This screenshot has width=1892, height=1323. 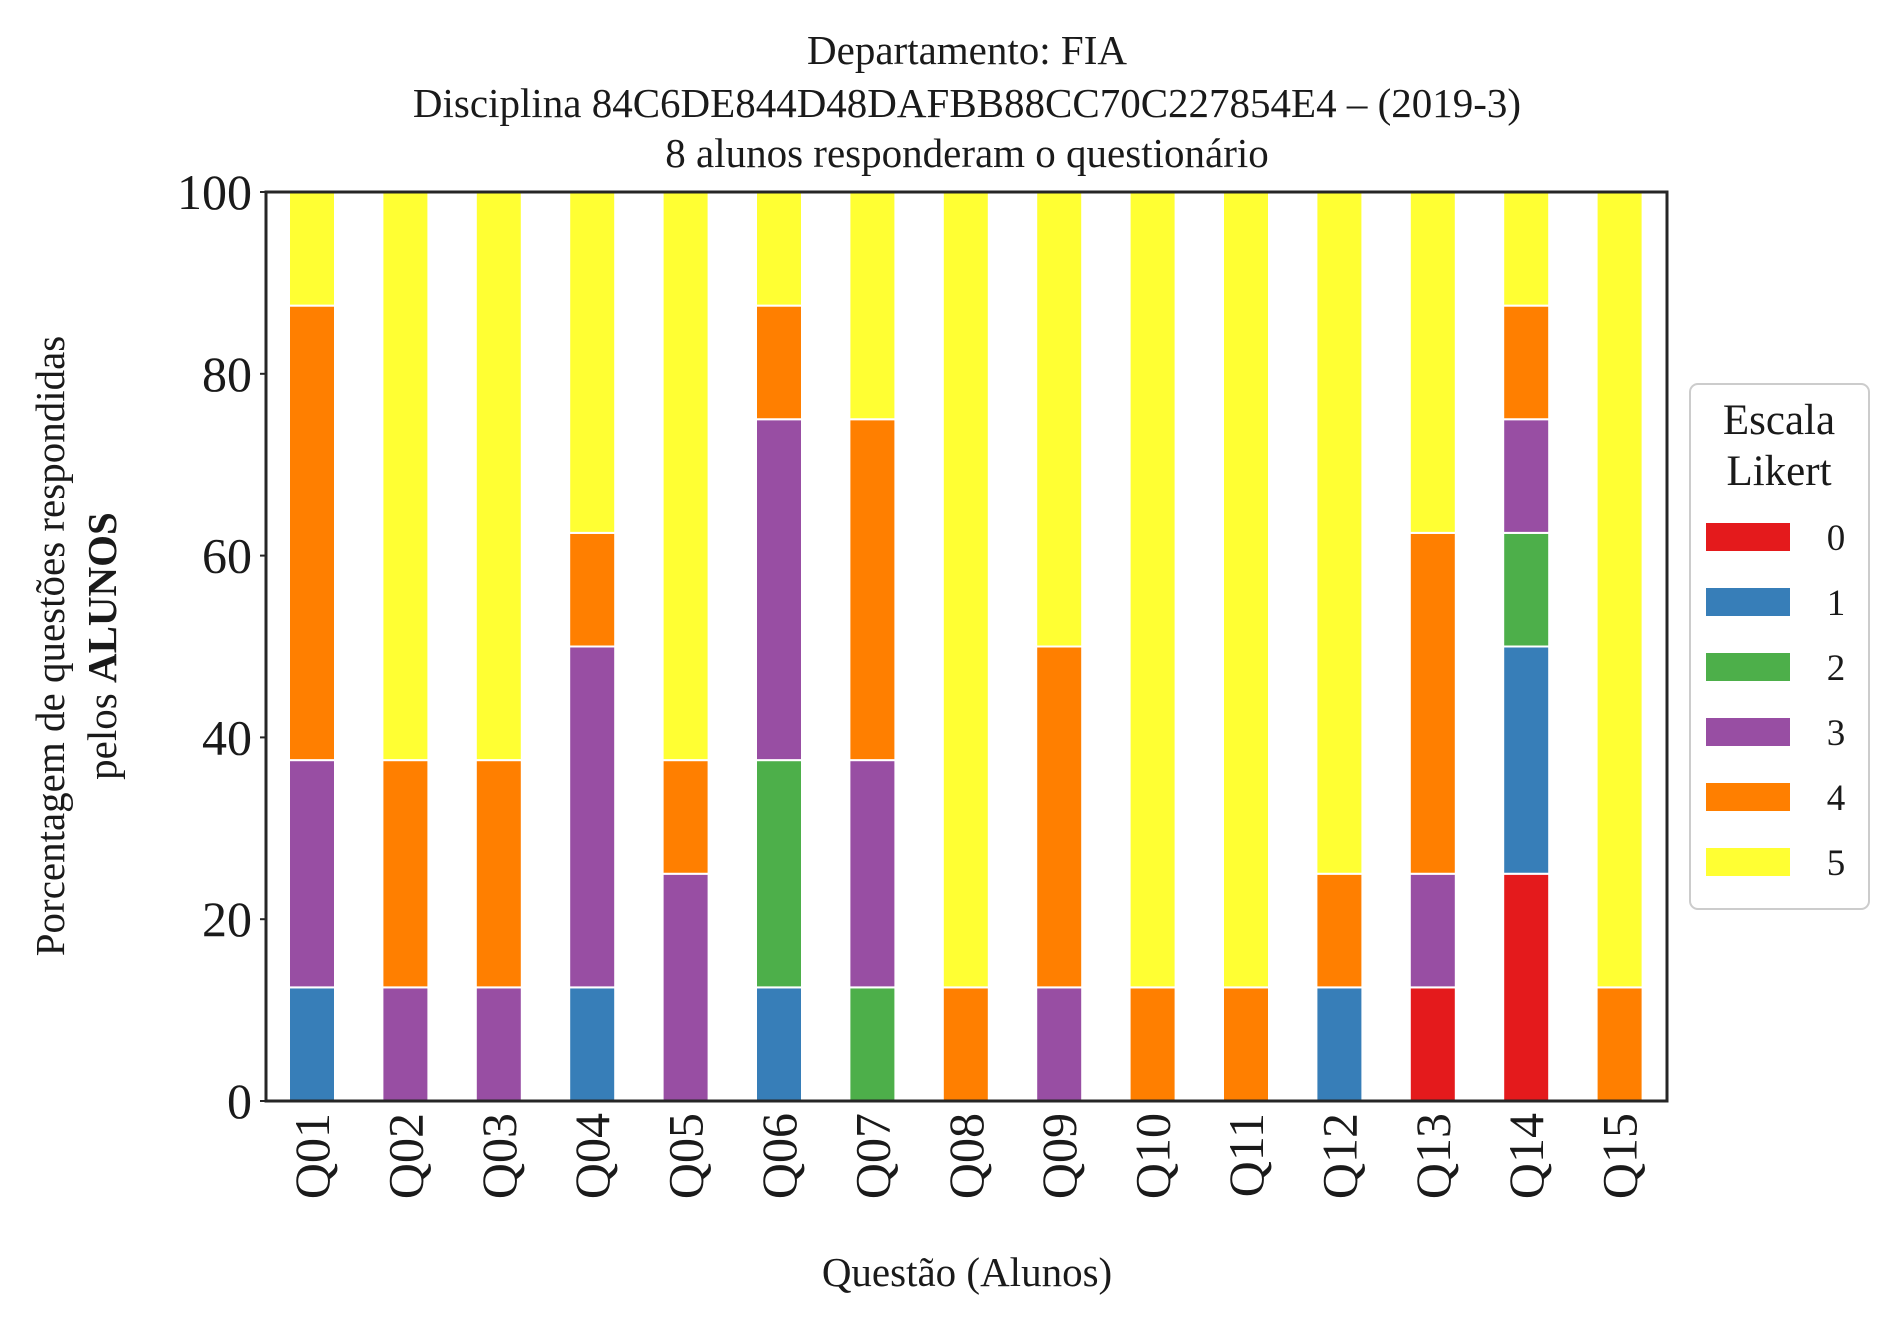 I want to click on x-tick-label-q02: Q02, so click(x=405, y=1156).